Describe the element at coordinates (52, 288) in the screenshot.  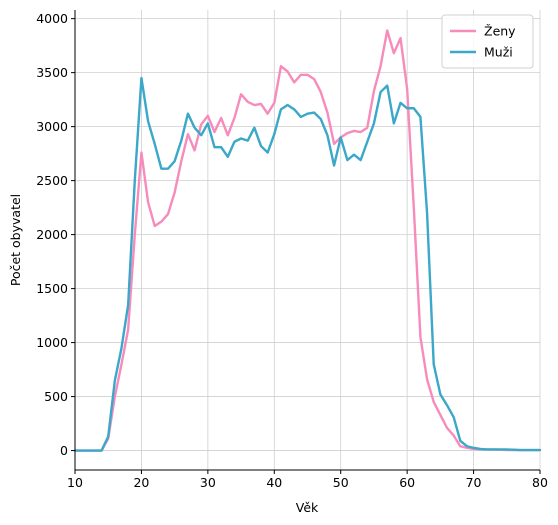
I see `y-tick-label: 1500` at that location.